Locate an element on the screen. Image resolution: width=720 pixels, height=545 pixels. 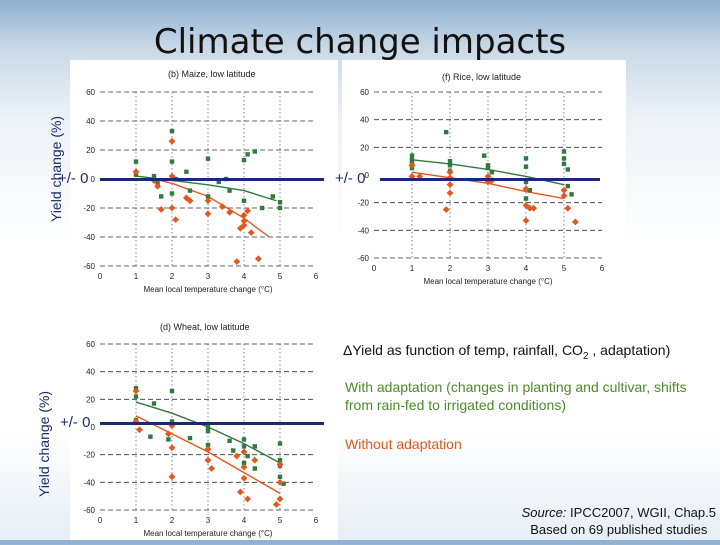
y-tick-label: -40 is located at coordinates (363, 230).